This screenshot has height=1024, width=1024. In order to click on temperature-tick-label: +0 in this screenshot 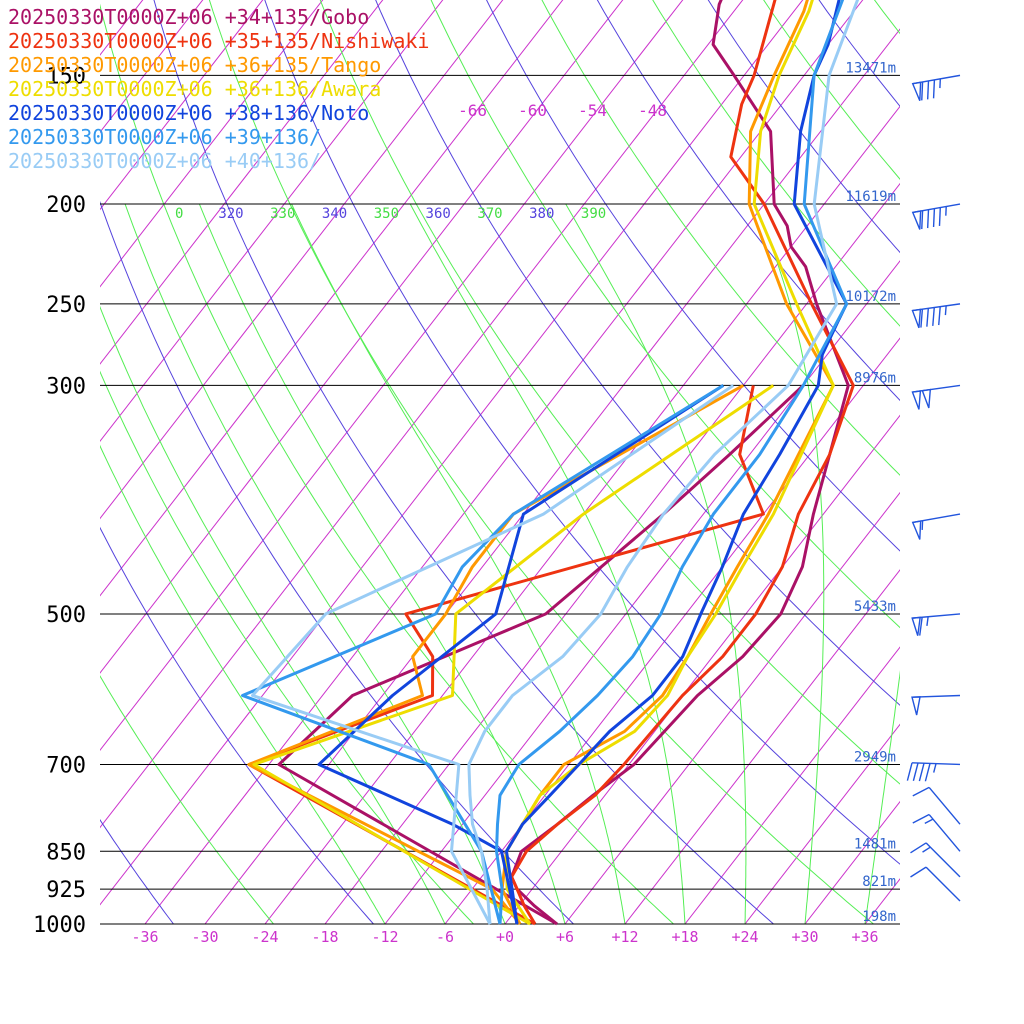, I will do `click(505, 937)`.